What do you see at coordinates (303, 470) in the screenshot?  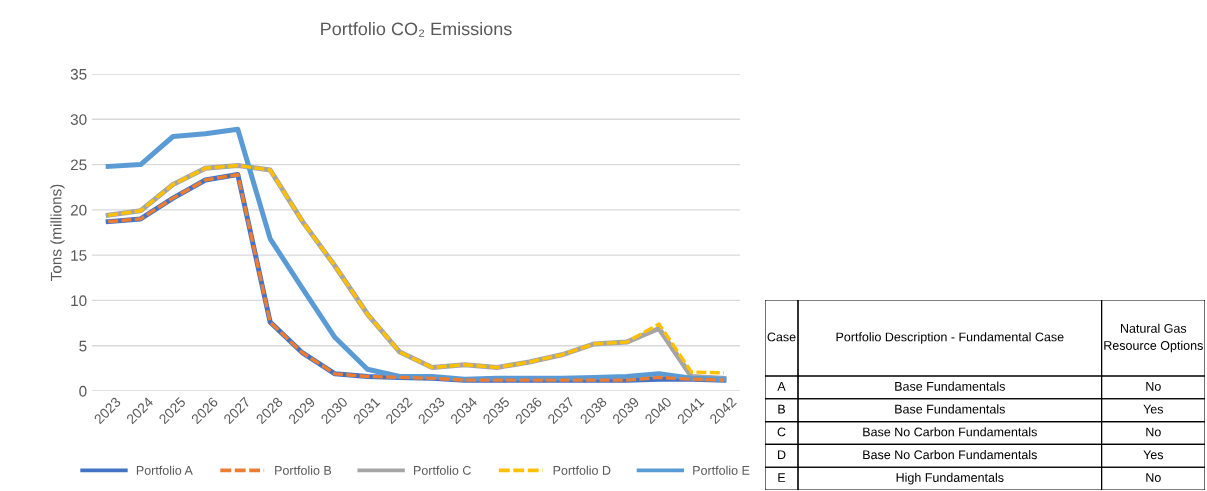 I see `legend-label: Portfolio B` at bounding box center [303, 470].